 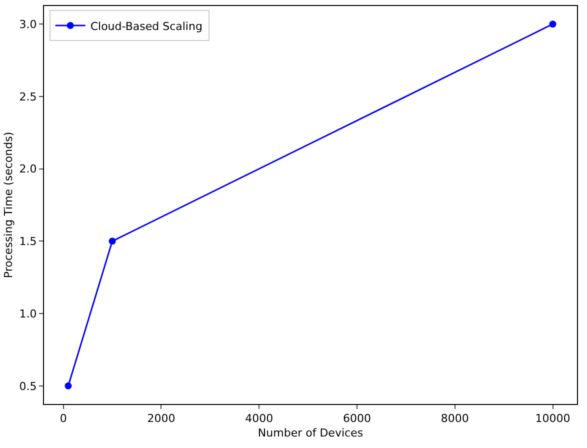 I want to click on y-axis-title: Processing Time (seconds), so click(x=8, y=205).